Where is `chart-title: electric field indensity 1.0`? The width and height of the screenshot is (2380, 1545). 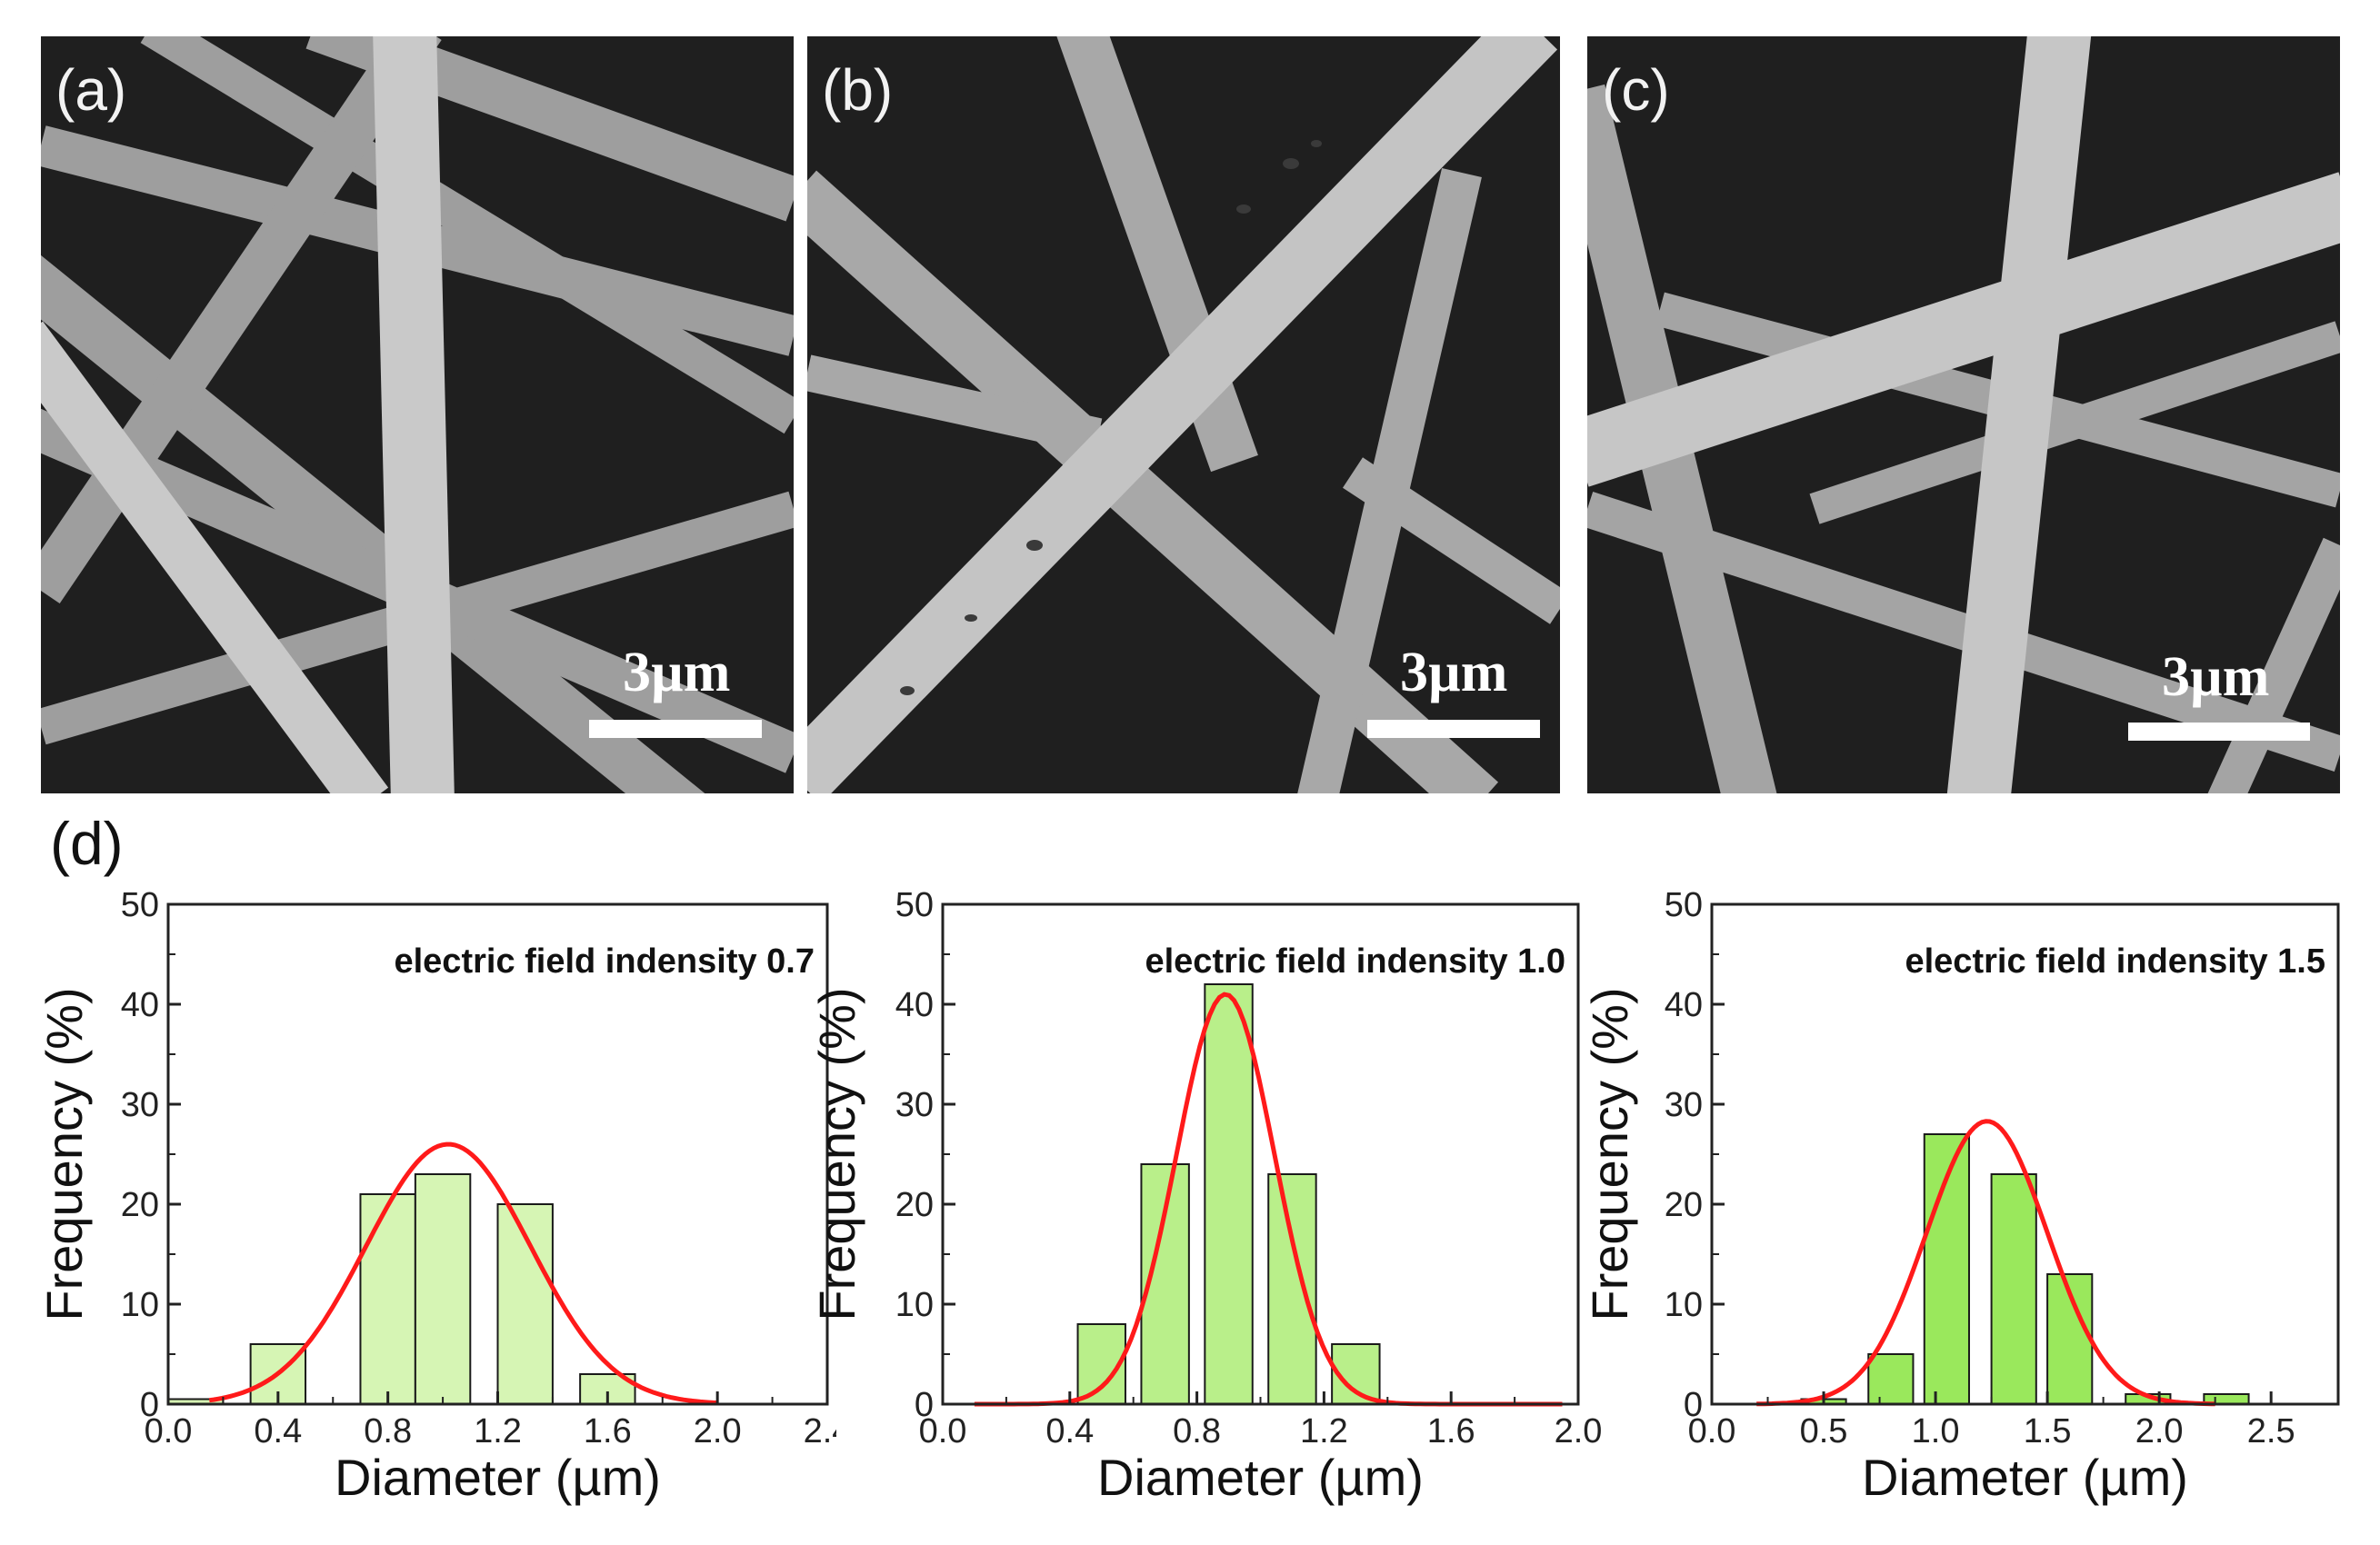
chart-title: electric field indensity 1.0 is located at coordinates (1355, 961).